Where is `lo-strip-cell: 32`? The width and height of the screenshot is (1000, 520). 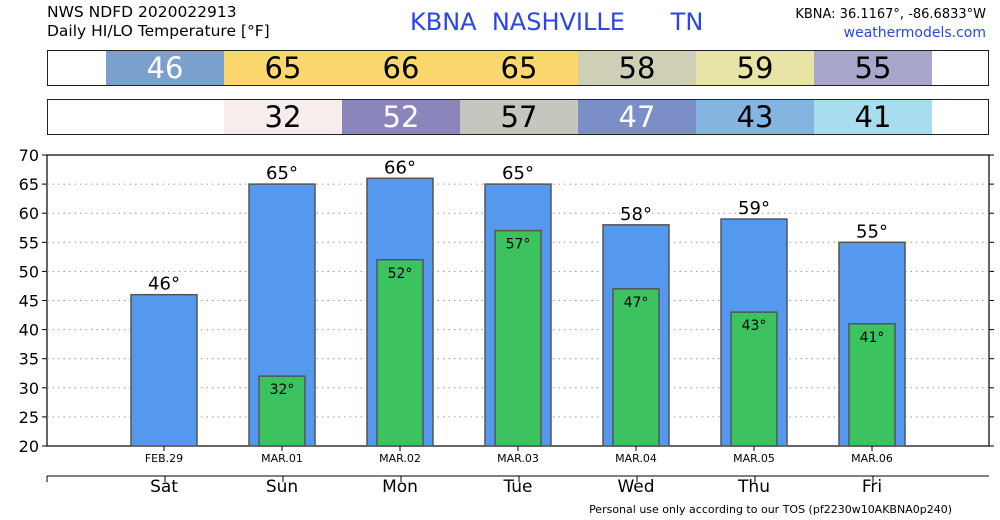 lo-strip-cell: 32 is located at coordinates (283, 117).